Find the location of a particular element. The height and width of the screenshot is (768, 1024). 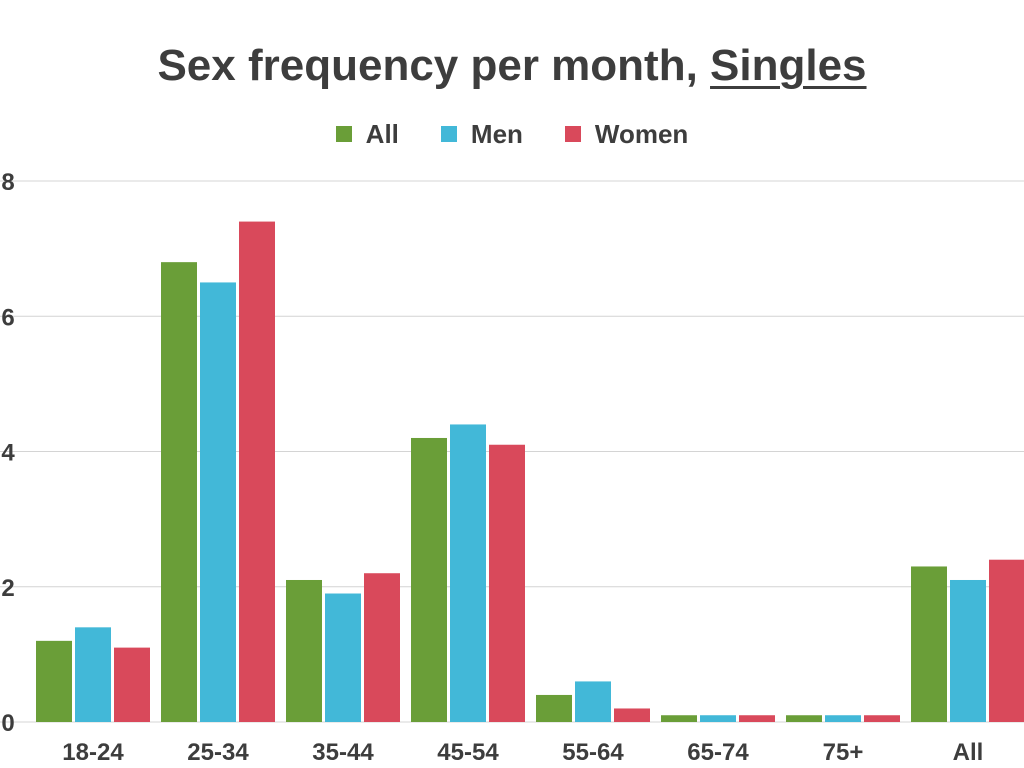

x-tick-label: 55-64 is located at coordinates (593, 752).